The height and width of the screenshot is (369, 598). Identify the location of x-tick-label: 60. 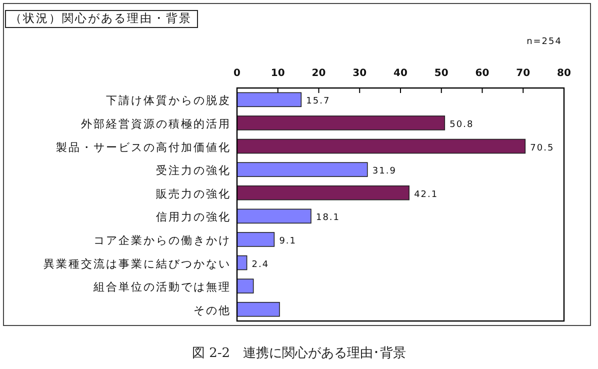
(482, 73).